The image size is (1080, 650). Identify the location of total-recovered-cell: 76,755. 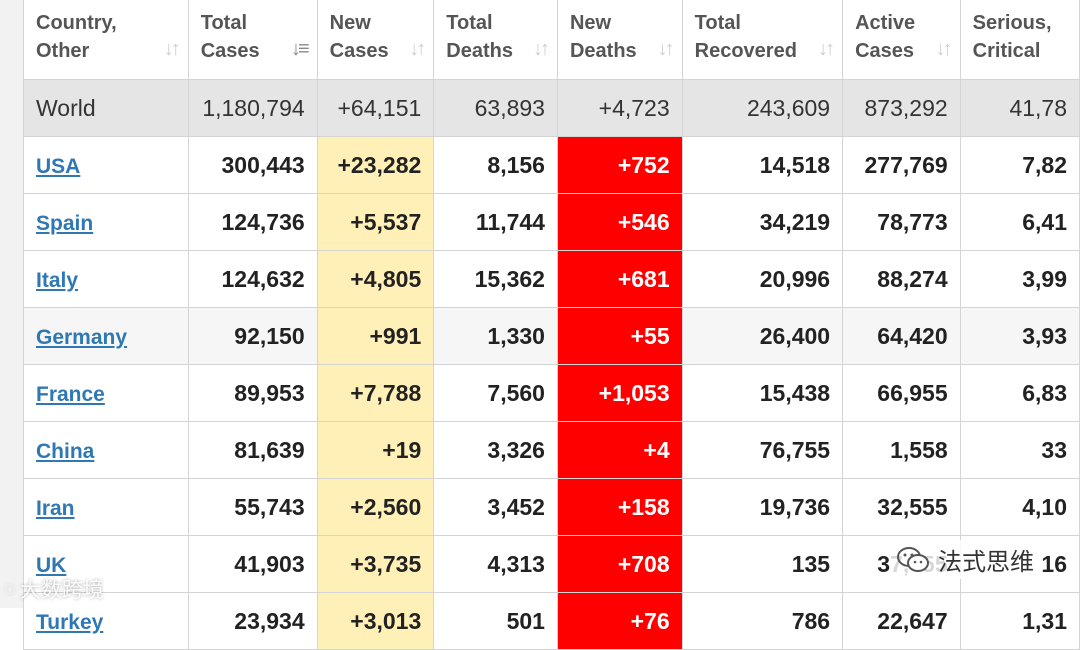
(762, 450).